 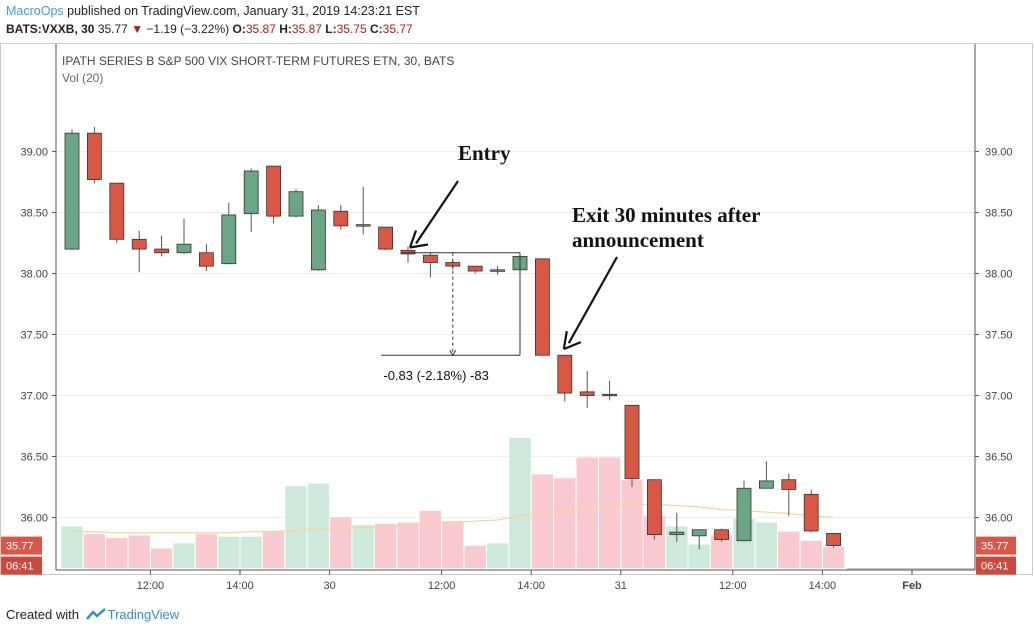 I want to click on open-label: O:, so click(x=239, y=29).